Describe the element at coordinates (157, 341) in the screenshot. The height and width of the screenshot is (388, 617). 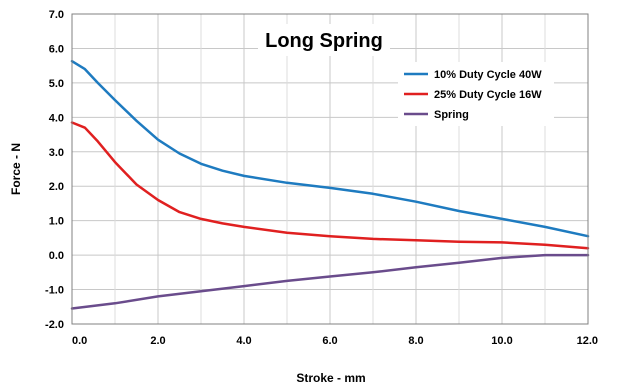
I see `x-tick-label: 2.0` at that location.